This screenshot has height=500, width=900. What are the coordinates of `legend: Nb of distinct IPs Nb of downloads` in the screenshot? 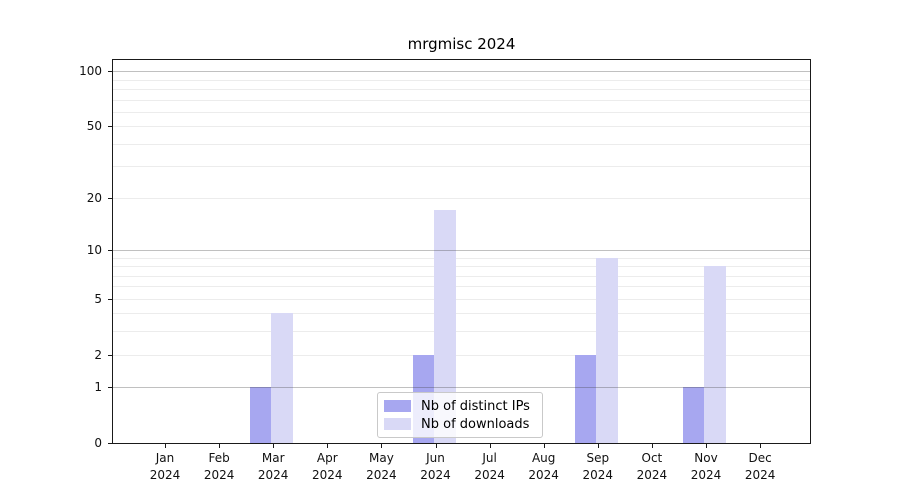 It's located at (460, 415).